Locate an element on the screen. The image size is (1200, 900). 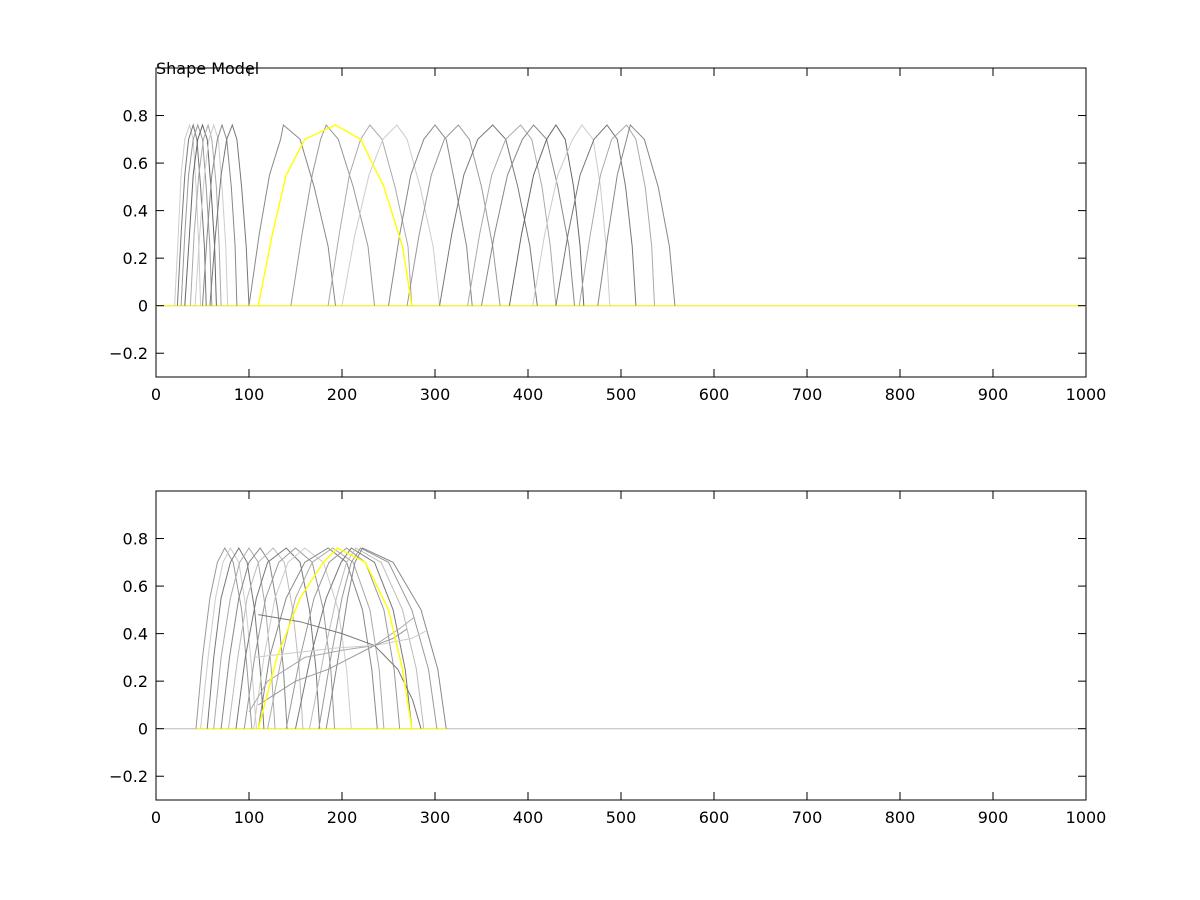
chart-title: Shape Model is located at coordinates (207, 68).